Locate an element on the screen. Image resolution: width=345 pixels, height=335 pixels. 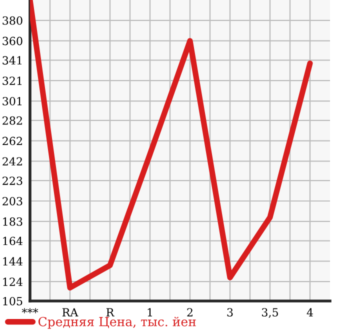
x-tick-label: 3,5 is located at coordinates (270, 313).